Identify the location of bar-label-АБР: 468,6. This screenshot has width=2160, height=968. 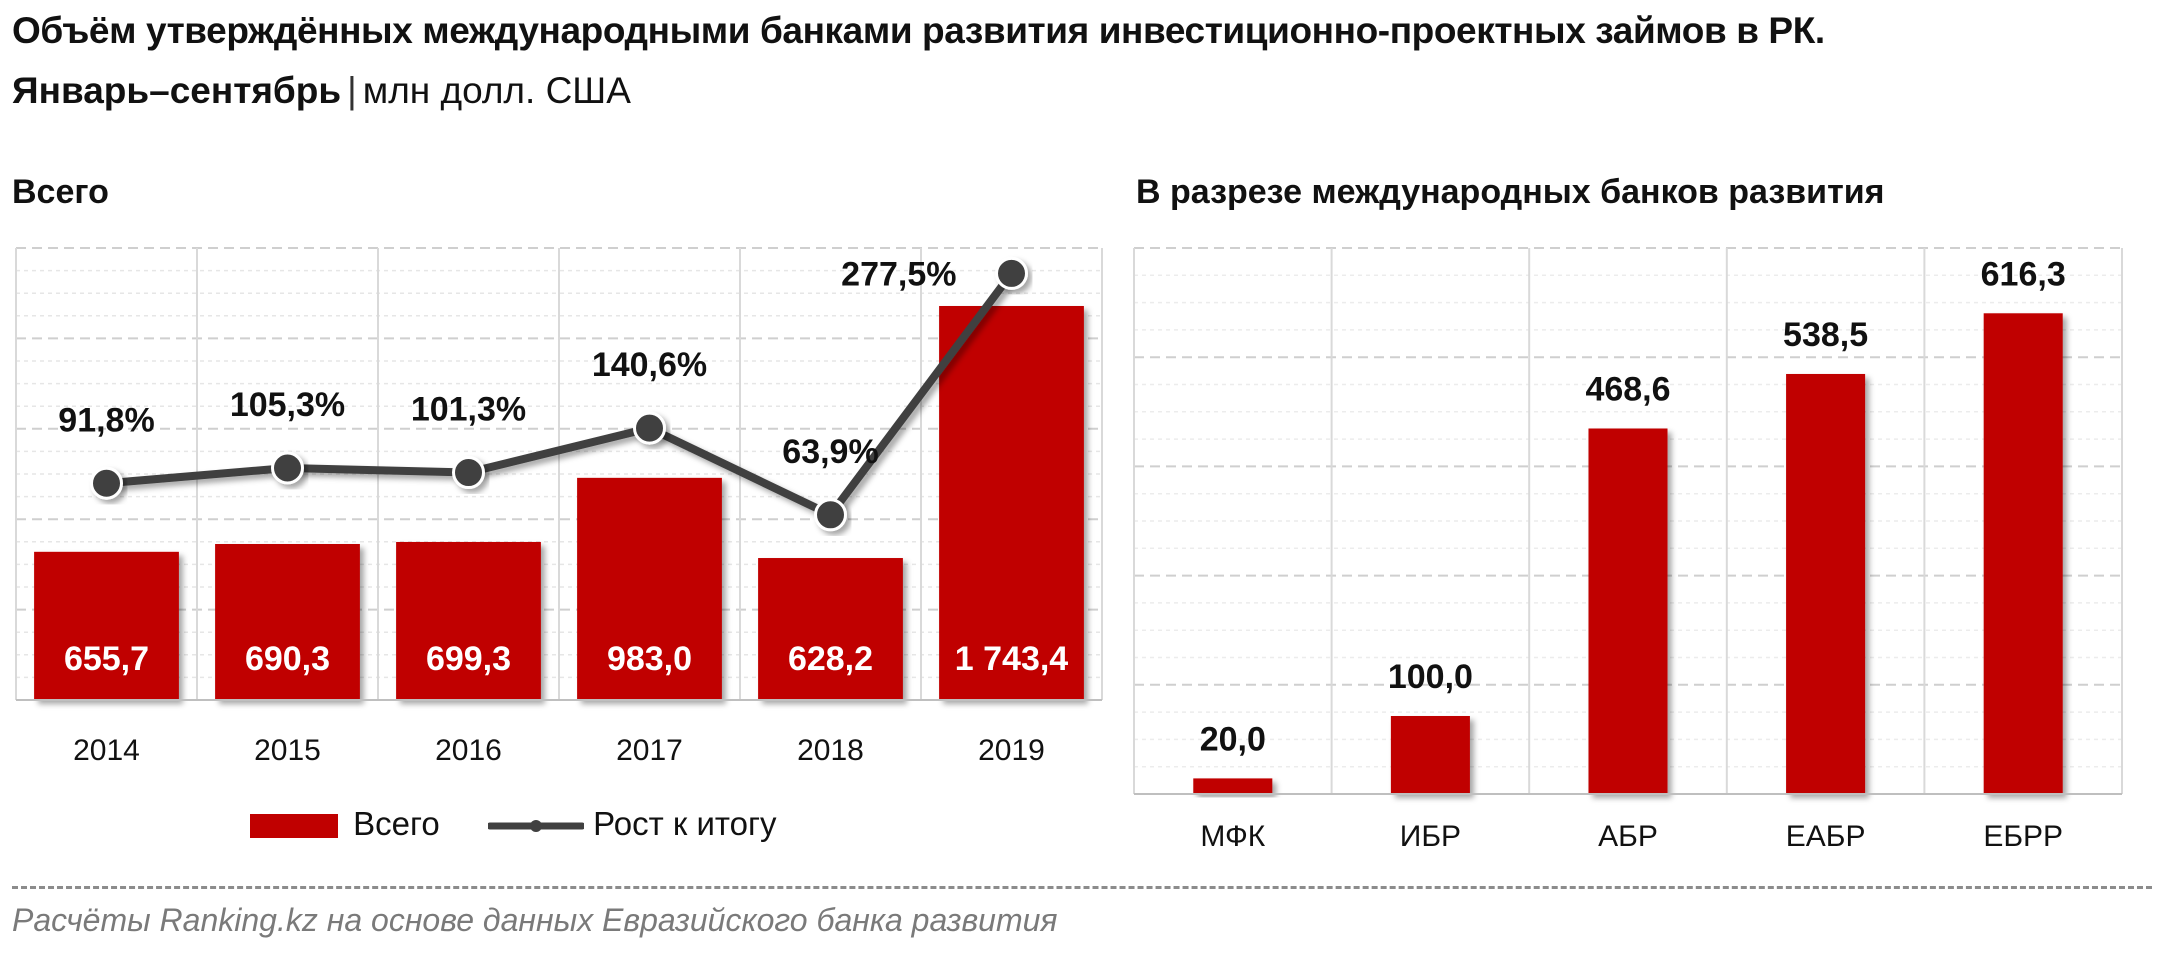
(1627, 389).